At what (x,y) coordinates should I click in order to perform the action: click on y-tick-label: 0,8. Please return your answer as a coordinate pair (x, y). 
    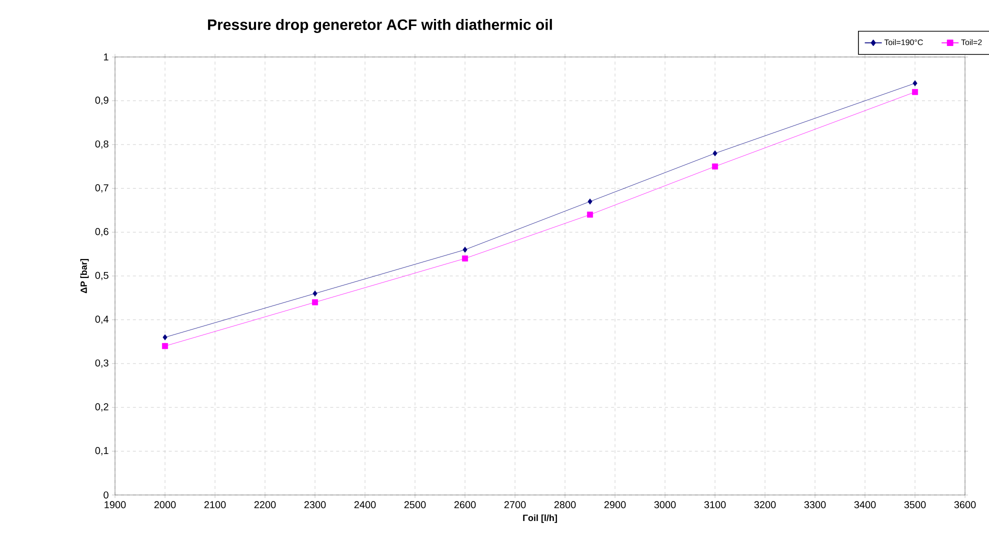
    Looking at the image, I should click on (101, 144).